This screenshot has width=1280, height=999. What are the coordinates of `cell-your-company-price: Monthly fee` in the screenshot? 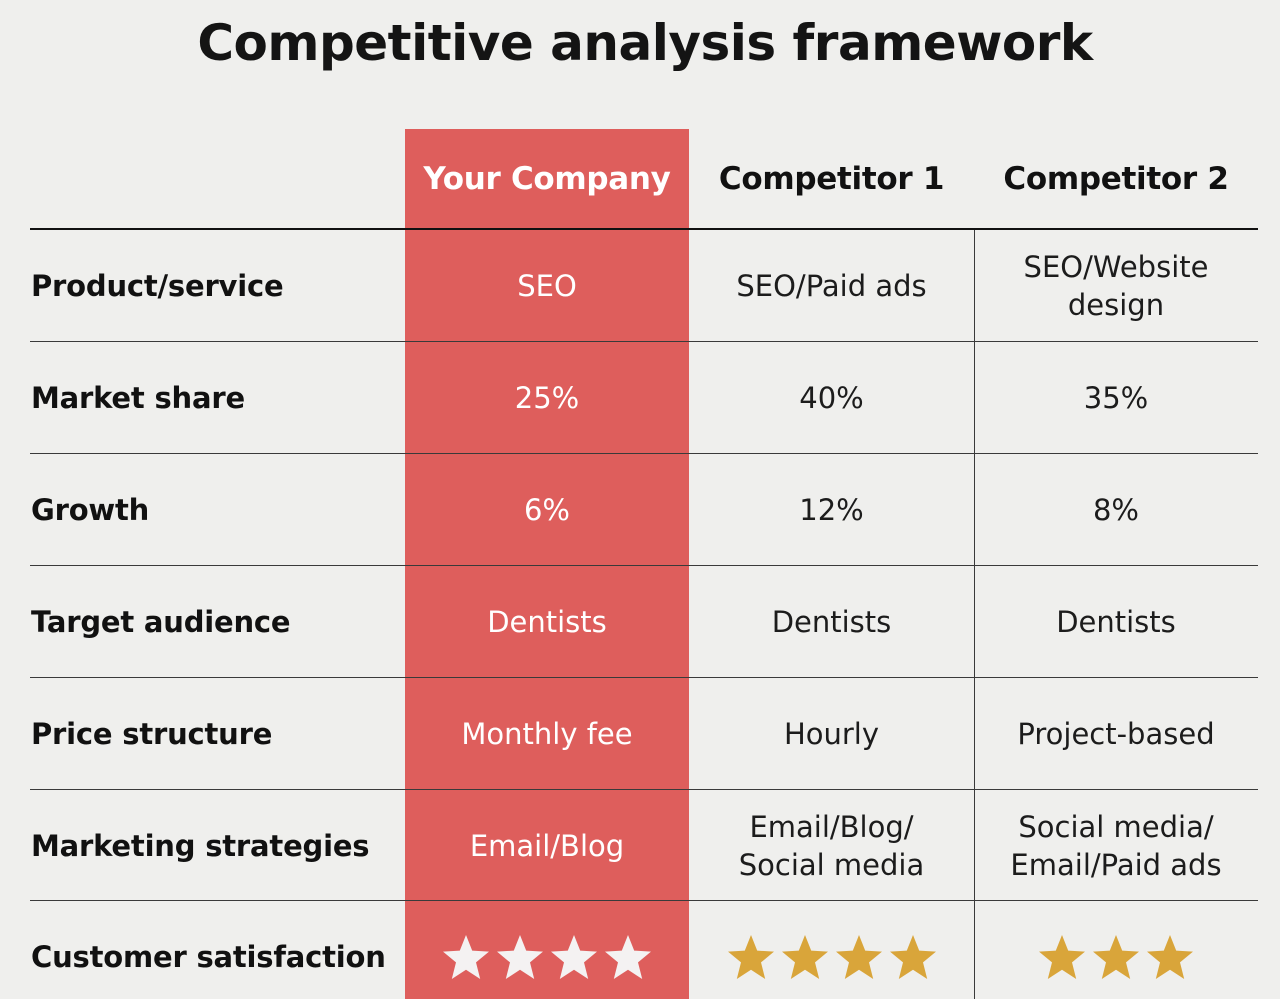 It's located at (547, 734).